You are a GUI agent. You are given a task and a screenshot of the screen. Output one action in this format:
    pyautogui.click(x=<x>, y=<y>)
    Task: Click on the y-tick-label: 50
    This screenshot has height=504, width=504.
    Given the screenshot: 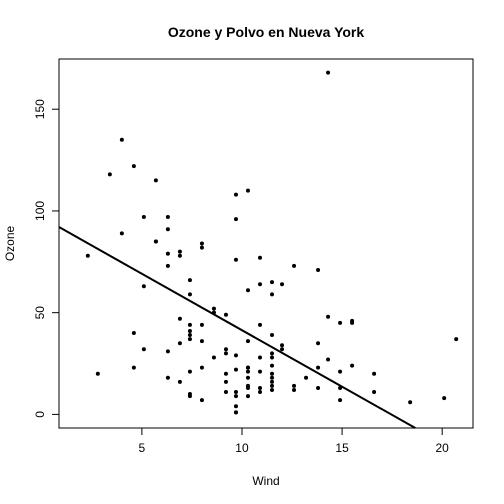 What is the action you would take?
    pyautogui.click(x=40, y=313)
    